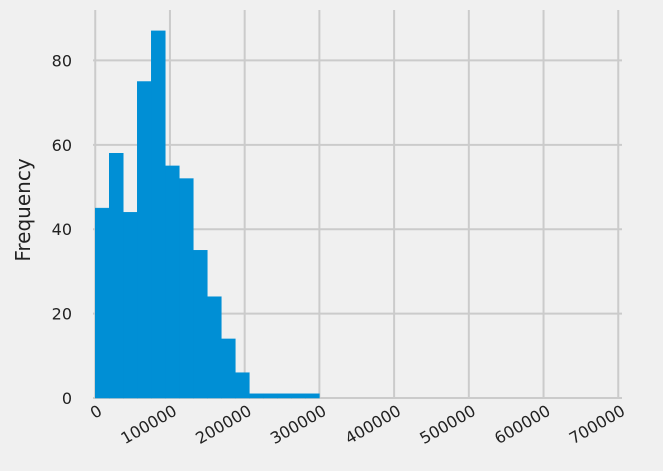  What do you see at coordinates (96, 412) in the screenshot?
I see `x-tick-label-0: 0` at bounding box center [96, 412].